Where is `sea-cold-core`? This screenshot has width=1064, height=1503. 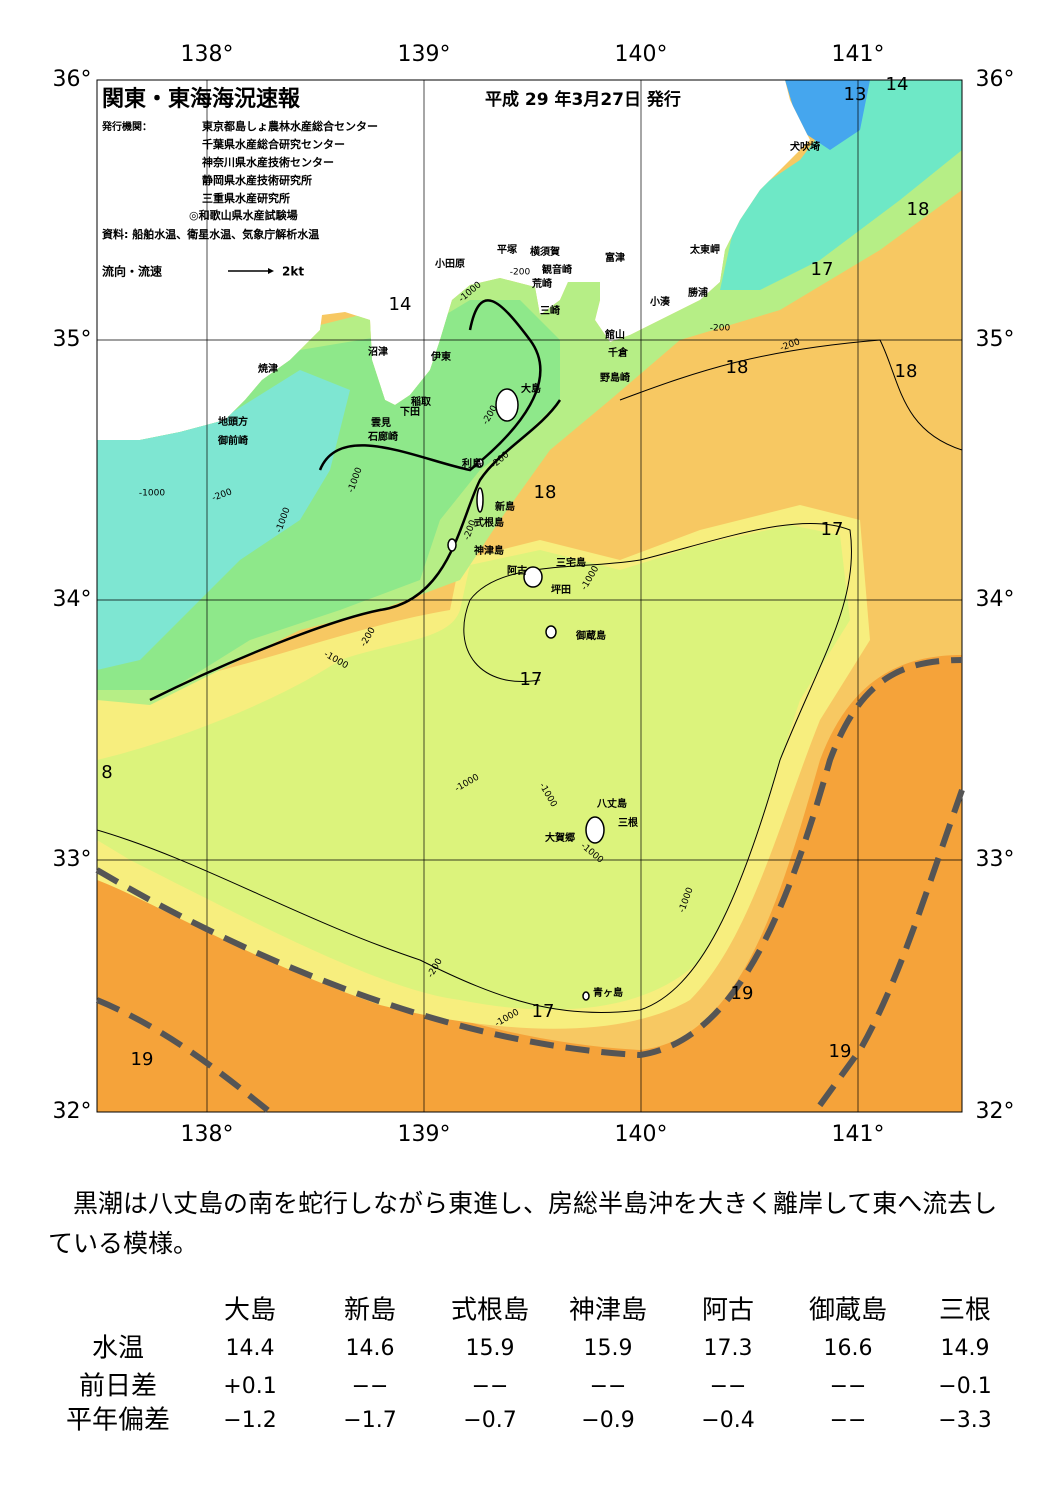 sea-cold-core is located at coordinates (827, 115).